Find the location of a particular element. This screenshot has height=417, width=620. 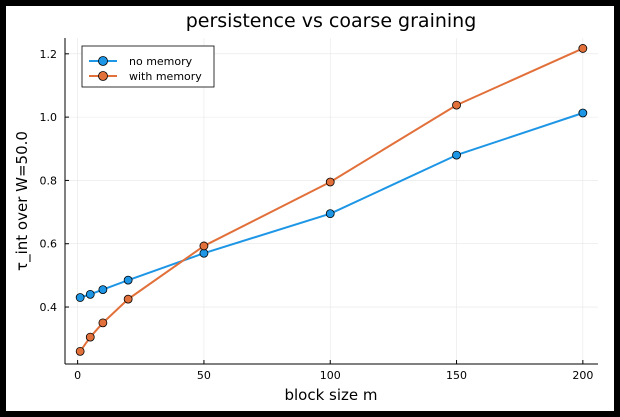

chart-title: persistence vs coarse graining is located at coordinates (331, 21).